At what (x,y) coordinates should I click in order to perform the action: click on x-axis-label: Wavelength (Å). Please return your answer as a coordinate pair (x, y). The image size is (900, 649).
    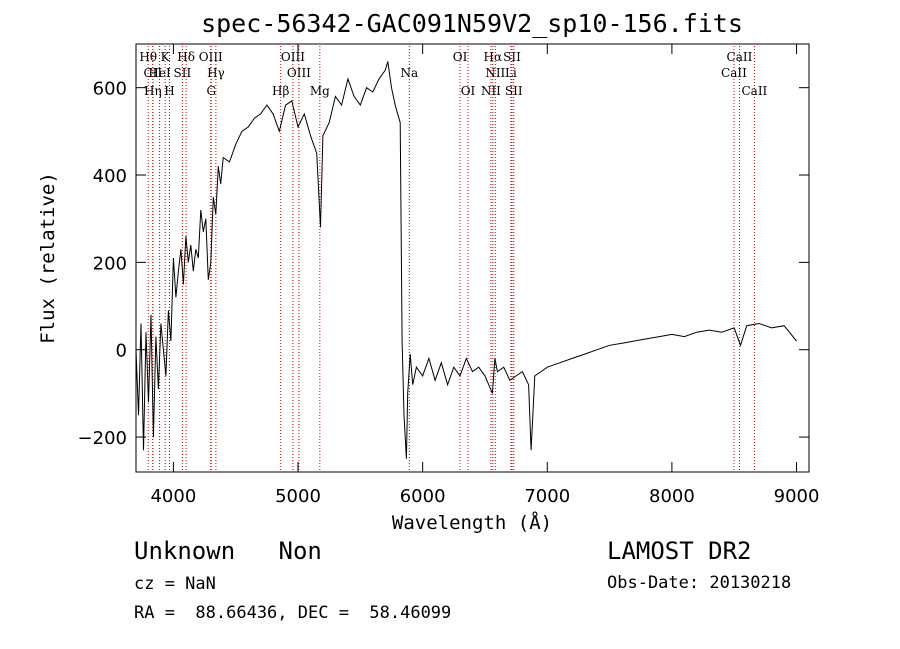
    Looking at the image, I should click on (472, 522).